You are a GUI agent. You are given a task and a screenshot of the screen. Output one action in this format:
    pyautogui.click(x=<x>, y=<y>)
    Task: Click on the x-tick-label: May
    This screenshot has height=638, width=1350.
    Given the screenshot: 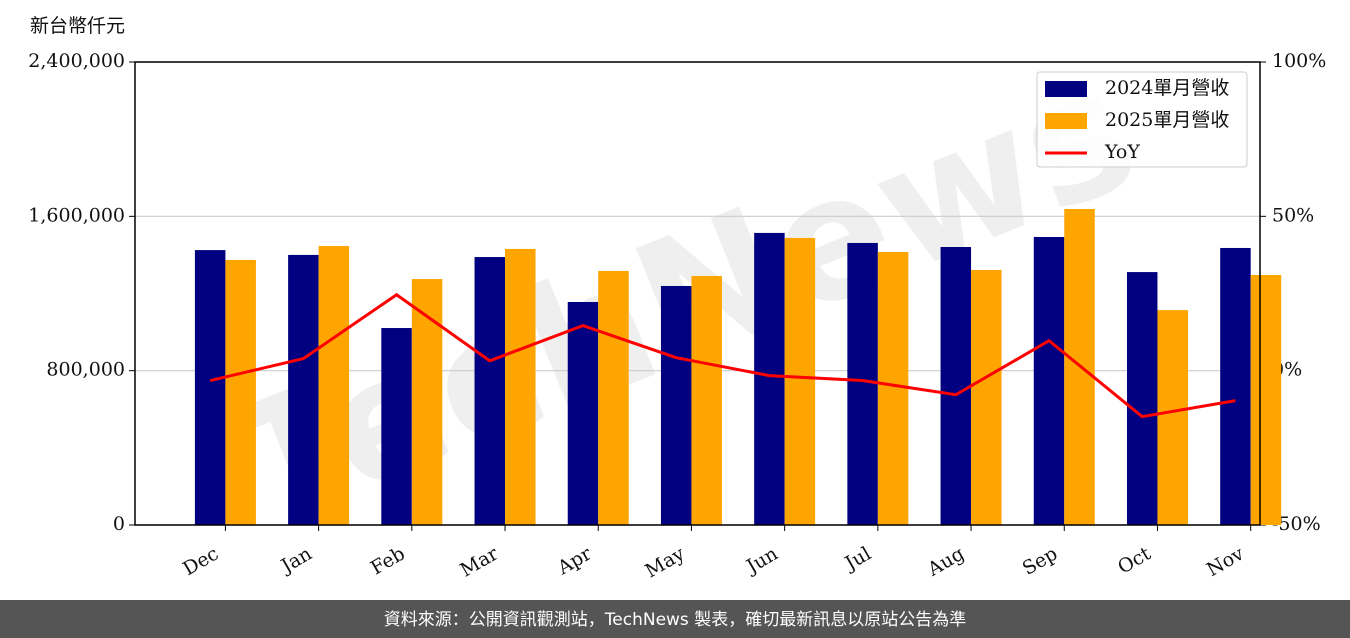 What is the action you would take?
    pyautogui.click(x=664, y=562)
    